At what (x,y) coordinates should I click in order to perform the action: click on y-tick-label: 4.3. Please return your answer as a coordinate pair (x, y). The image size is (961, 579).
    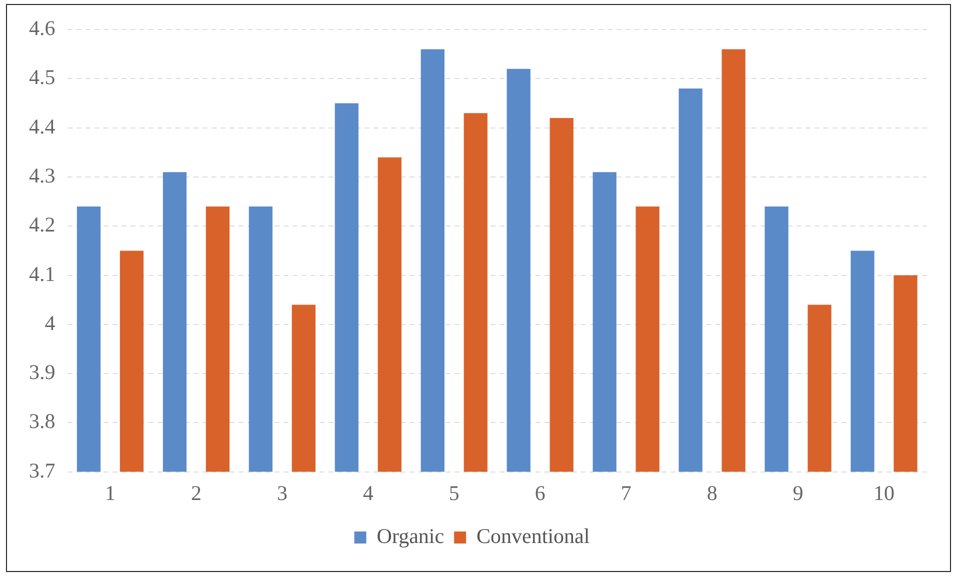
    Looking at the image, I should click on (42, 176).